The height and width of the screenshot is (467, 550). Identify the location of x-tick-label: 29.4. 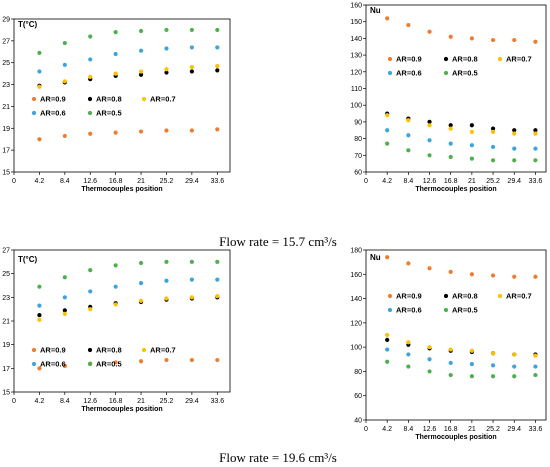
(514, 429).